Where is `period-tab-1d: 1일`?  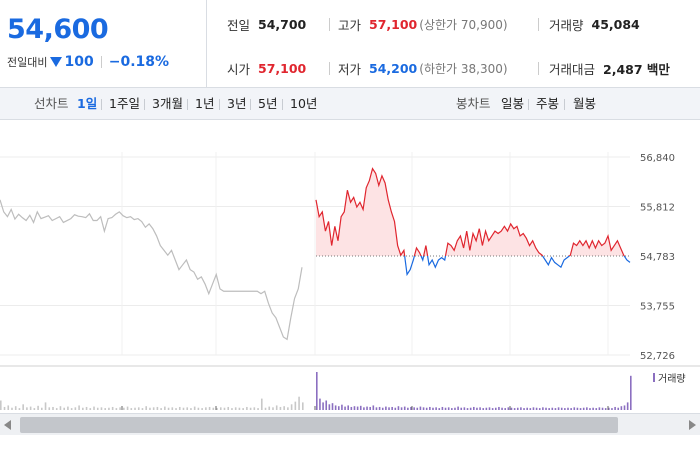 period-tab-1d: 1일 is located at coordinates (87, 103).